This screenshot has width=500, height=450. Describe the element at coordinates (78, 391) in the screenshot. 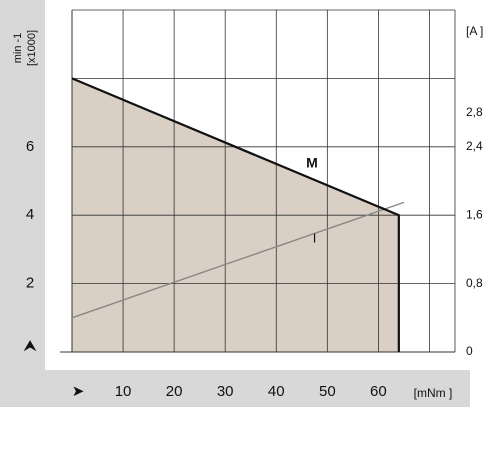

I see `x-axis-arrow: ➤` at that location.